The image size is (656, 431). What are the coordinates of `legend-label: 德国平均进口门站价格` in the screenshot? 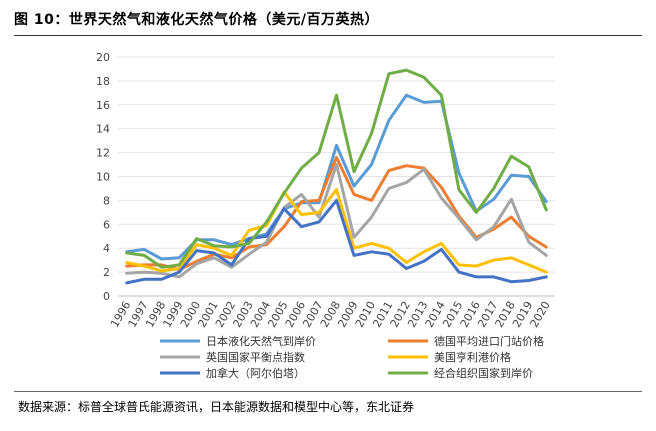 It's located at (489, 341).